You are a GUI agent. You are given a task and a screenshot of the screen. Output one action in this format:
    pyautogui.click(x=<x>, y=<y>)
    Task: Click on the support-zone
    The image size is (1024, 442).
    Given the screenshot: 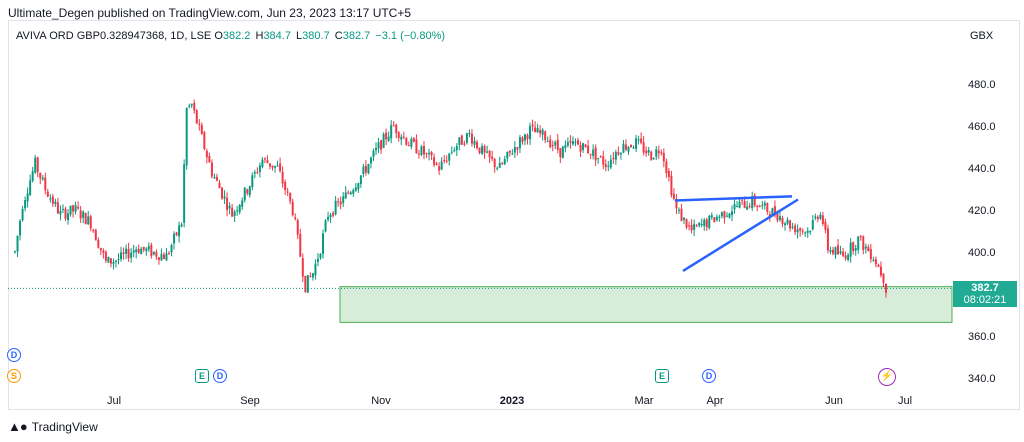 What is the action you would take?
    pyautogui.click(x=646, y=304)
    